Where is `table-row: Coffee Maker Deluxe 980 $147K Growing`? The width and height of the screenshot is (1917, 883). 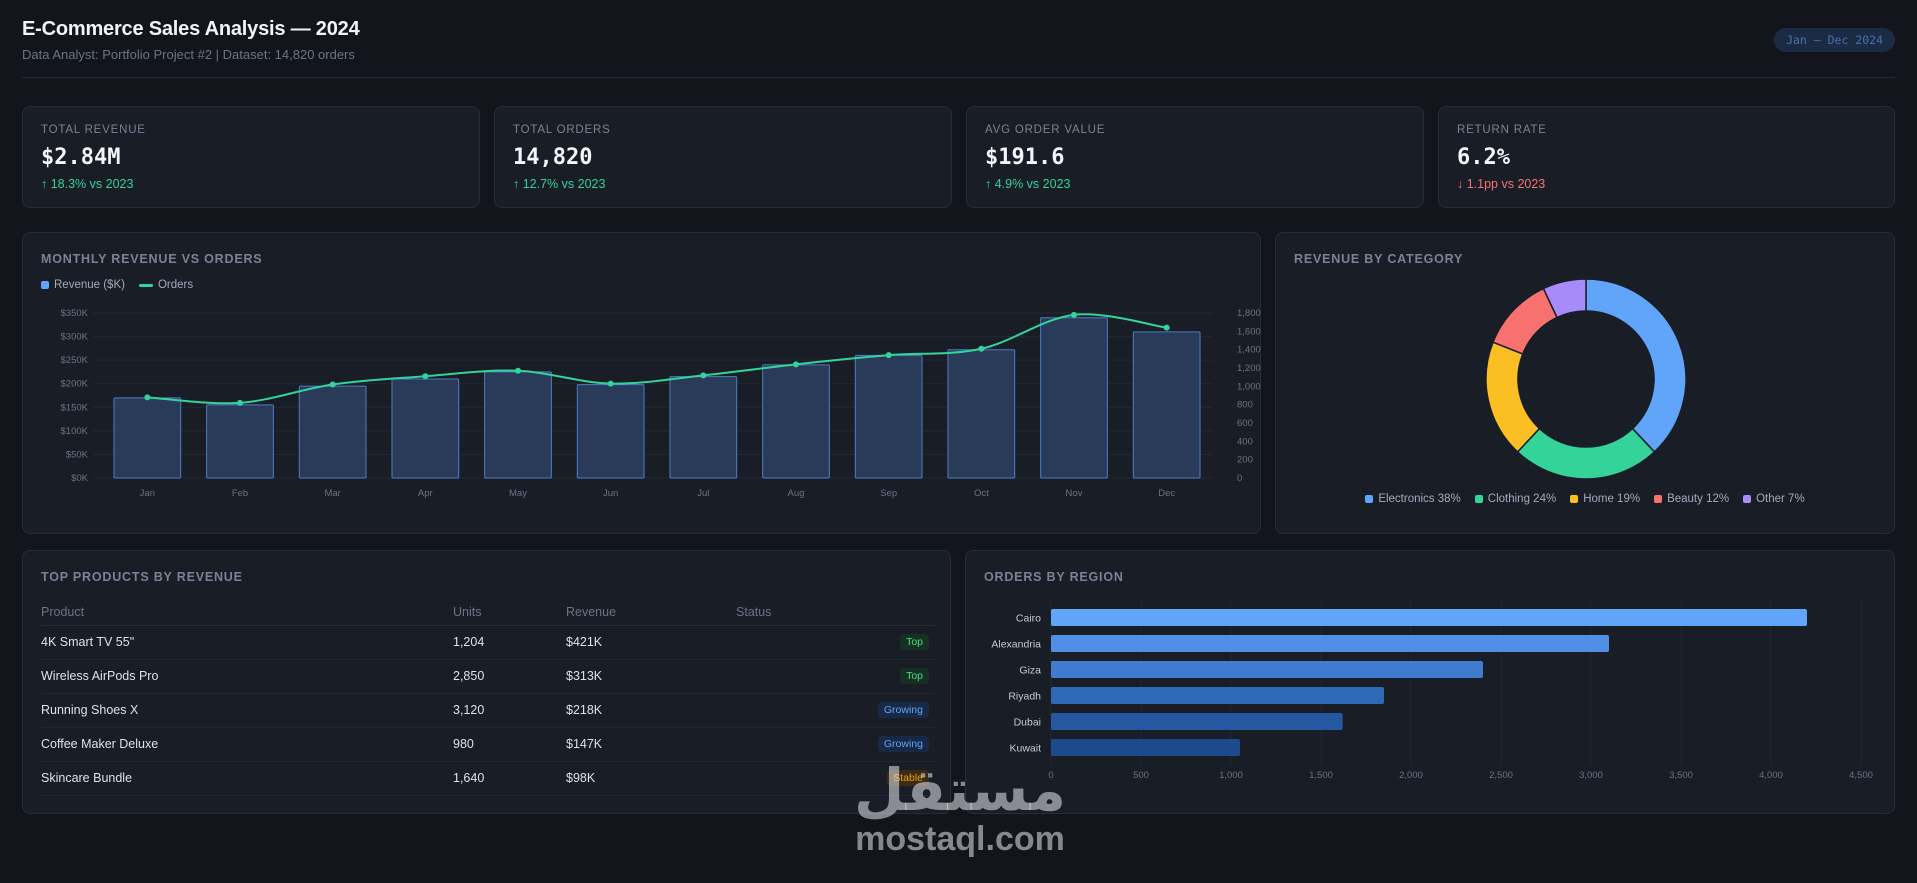
table-row: Coffee Maker Deluxe 980 $147K Growing is located at coordinates (488, 744).